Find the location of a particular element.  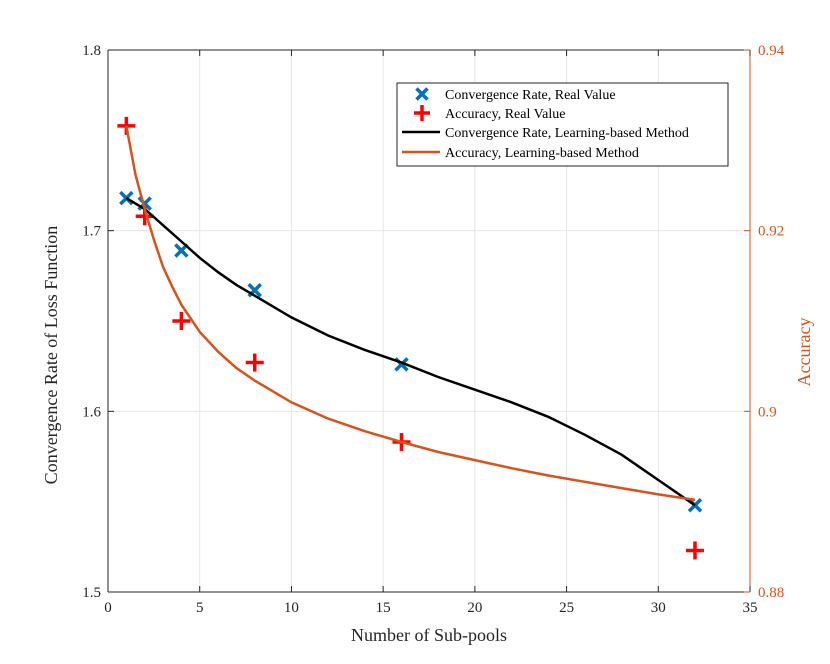

legend-label: Accuracy, Real Value is located at coordinates (505, 114).